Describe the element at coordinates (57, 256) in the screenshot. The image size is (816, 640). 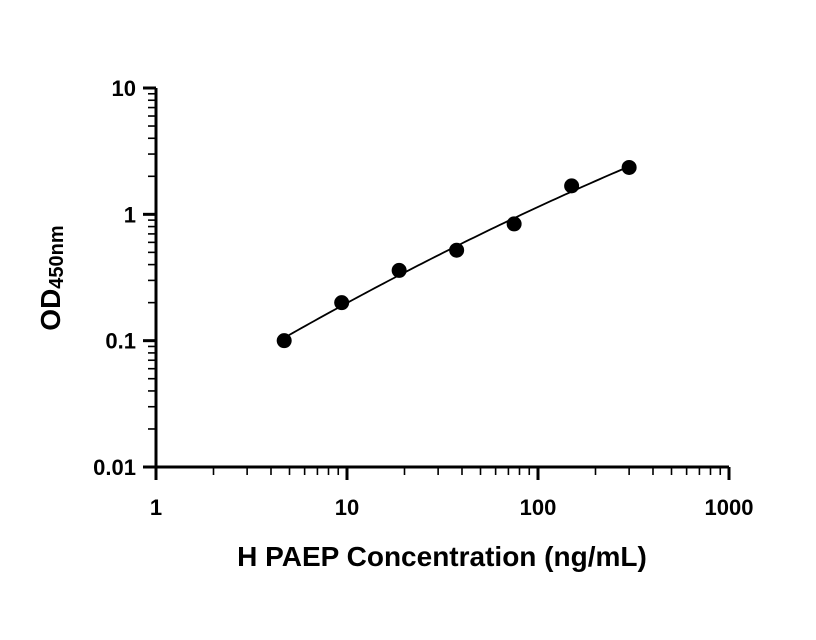
I see `y-axis-title-sub: 450nm` at that location.